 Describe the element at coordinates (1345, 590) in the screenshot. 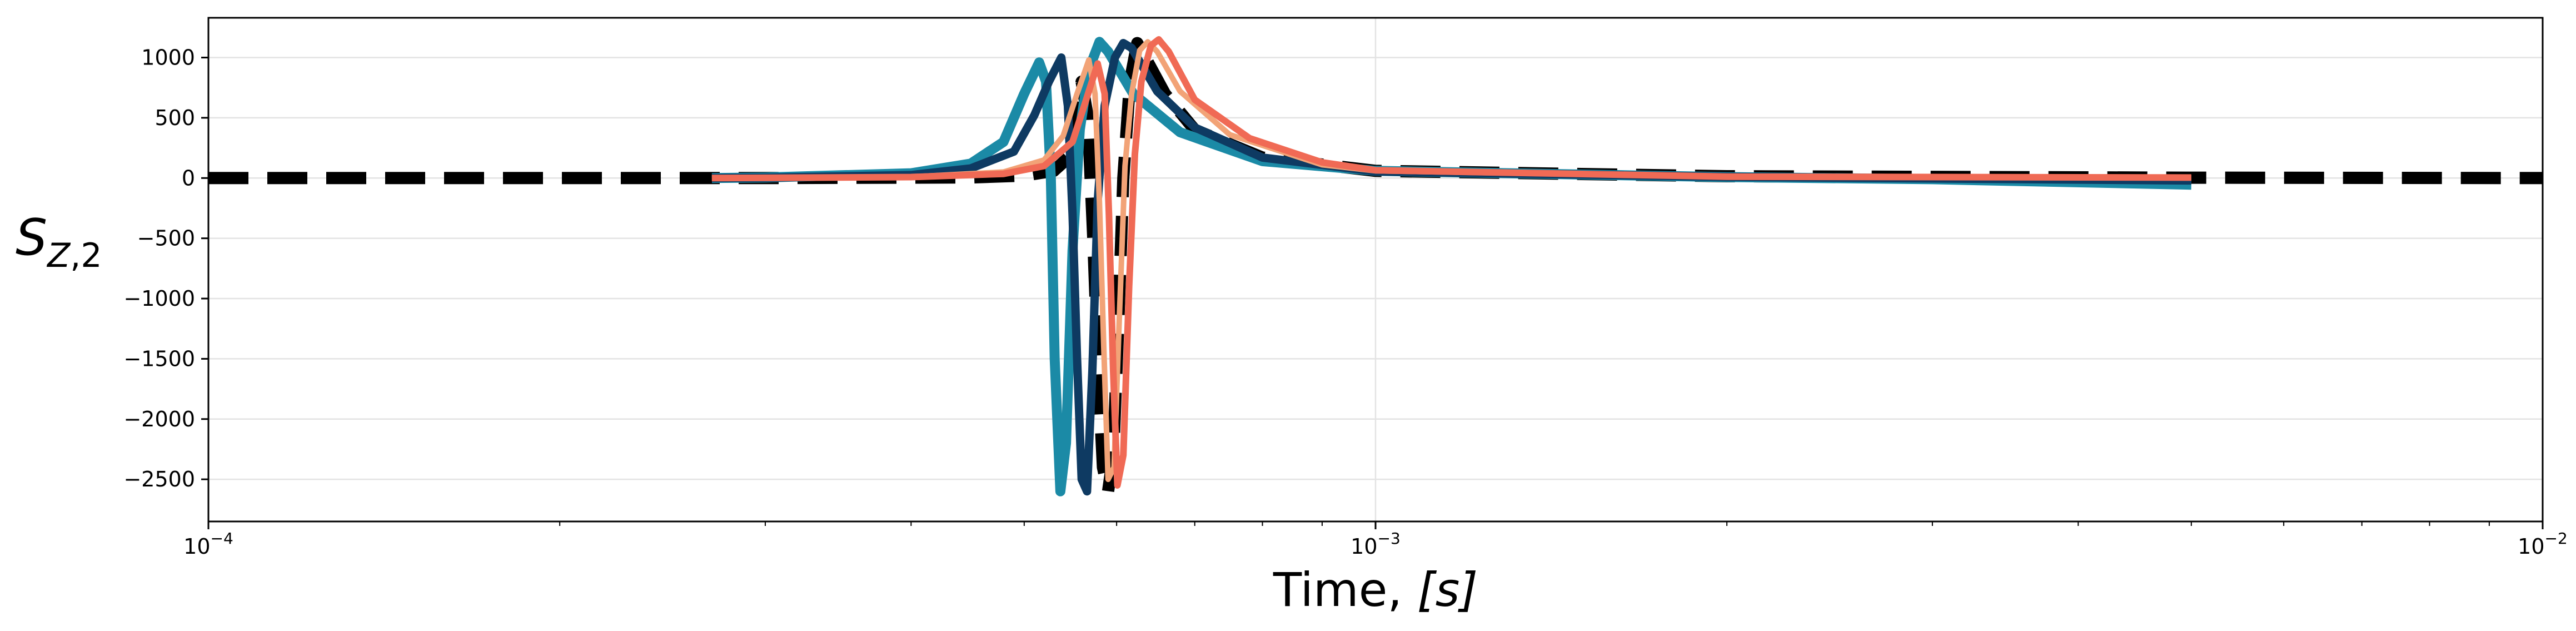

I see `x-axis-label-text: Time,` at that location.